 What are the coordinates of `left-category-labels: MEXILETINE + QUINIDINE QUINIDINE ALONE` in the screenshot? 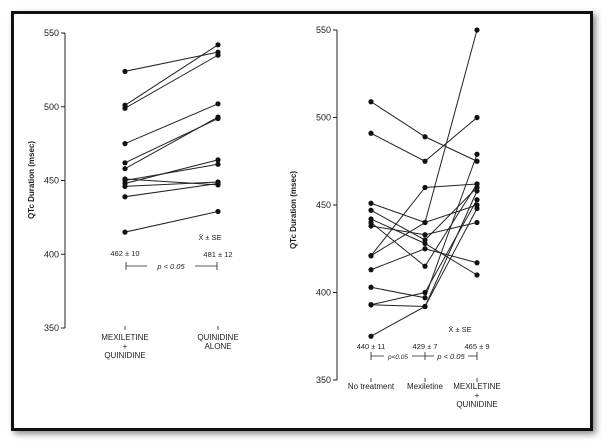 It's located at (170, 343).